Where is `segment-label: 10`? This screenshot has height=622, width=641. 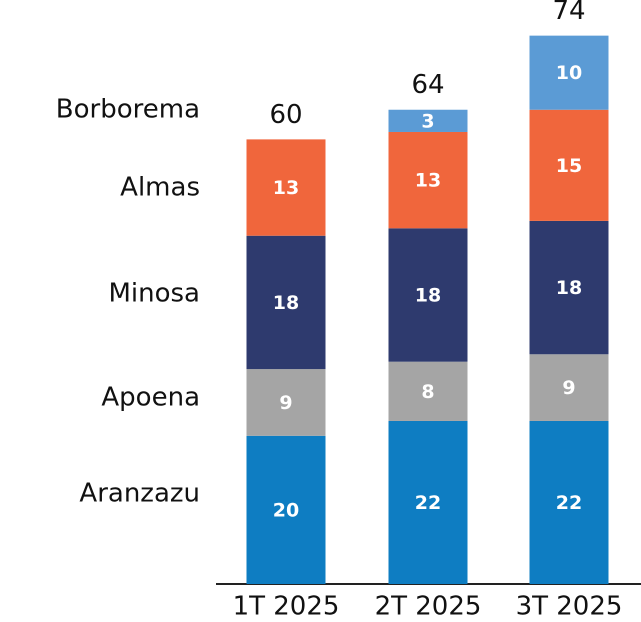 segment-label: 10 is located at coordinates (569, 73).